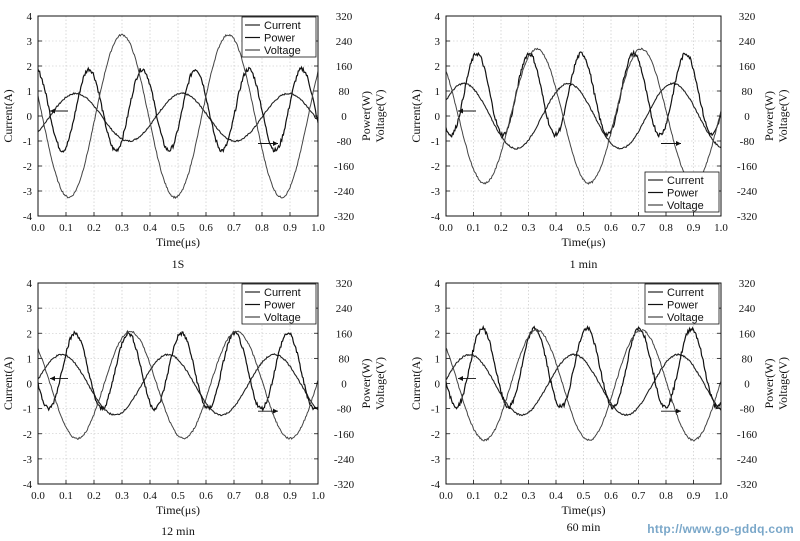 The height and width of the screenshot is (541, 800). Describe the element at coordinates (583, 385) in the screenshot. I see `series-line-current` at that location.